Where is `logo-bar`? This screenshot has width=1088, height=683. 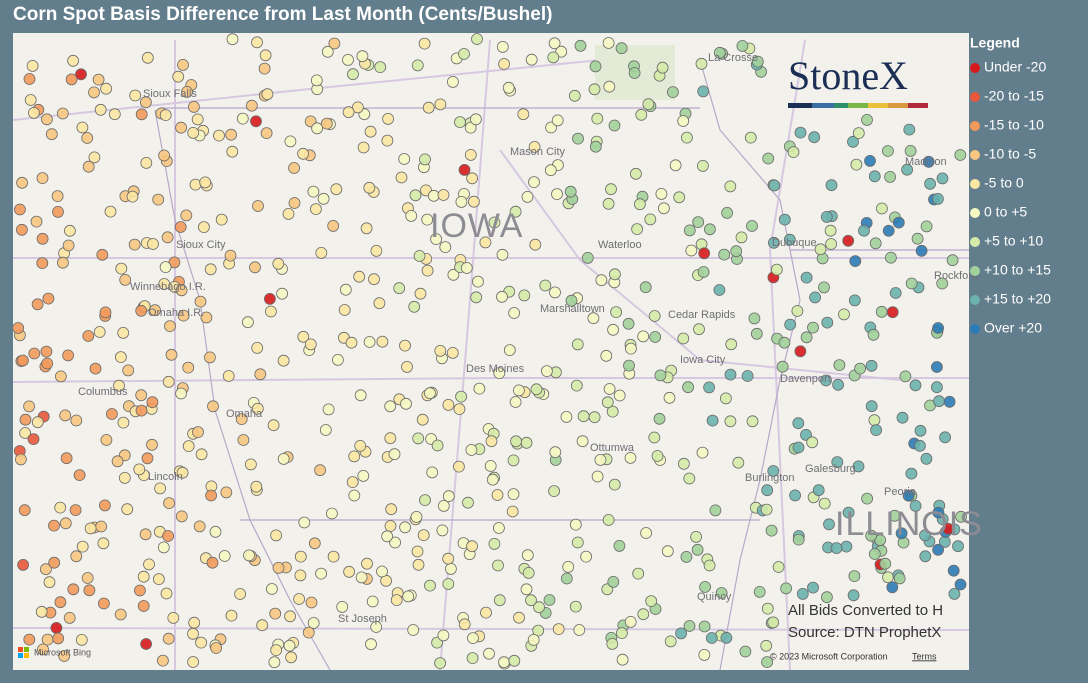
logo-bar is located at coordinates (858, 105).